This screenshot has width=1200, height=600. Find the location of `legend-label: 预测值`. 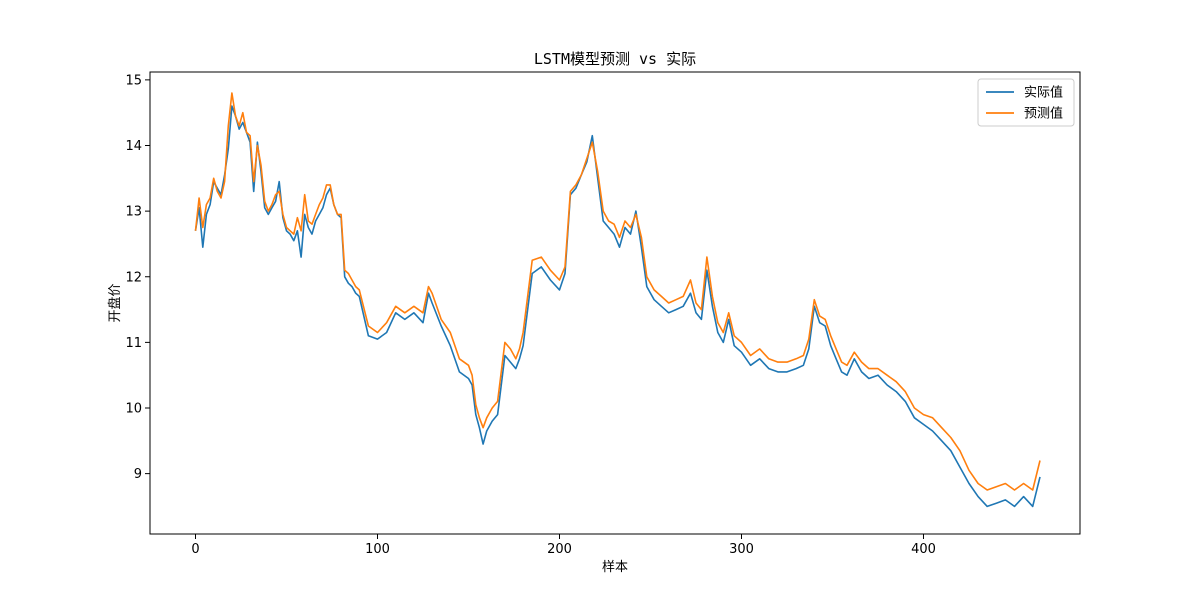

legend-label: 预测值 is located at coordinates (1043, 114).